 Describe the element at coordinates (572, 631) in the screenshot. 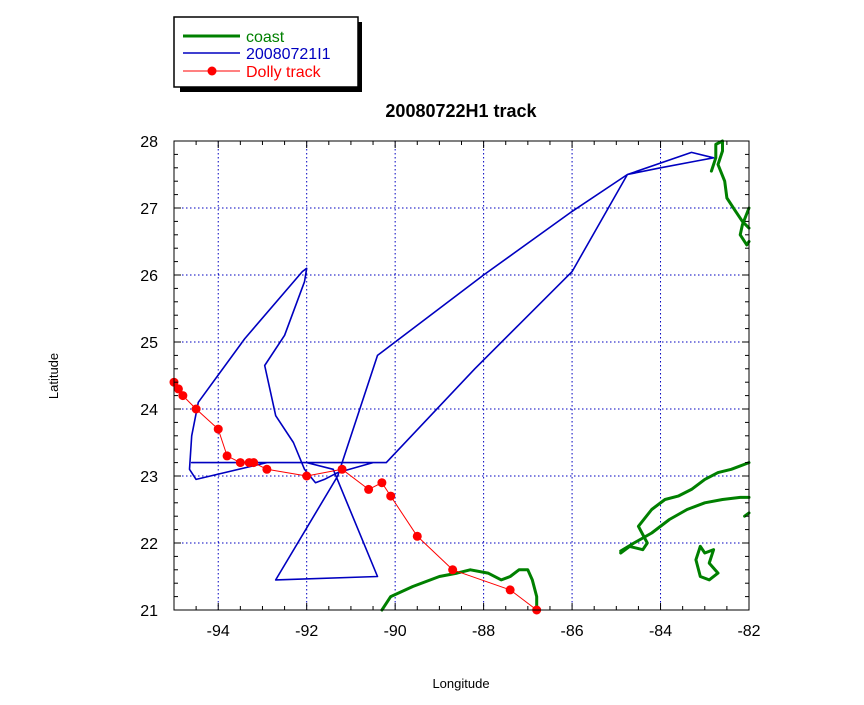

I see `x-tick-label: -86` at that location.